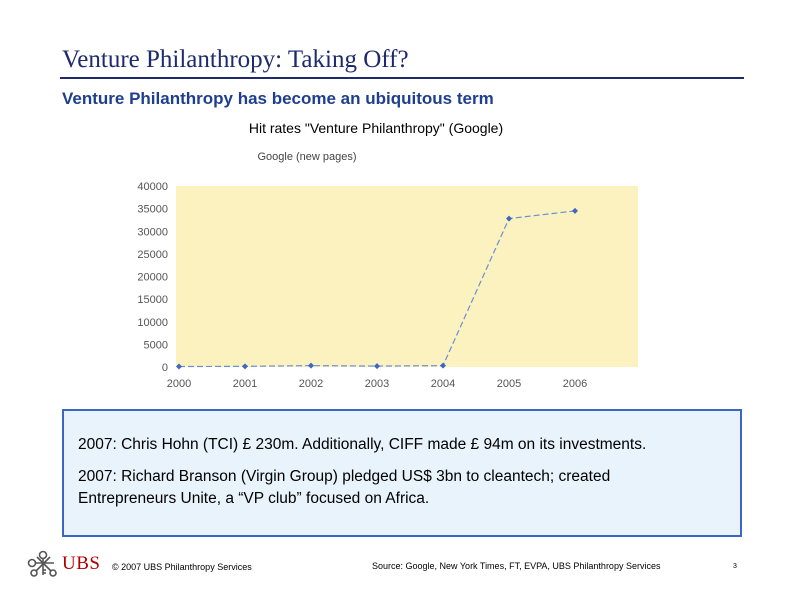 This screenshot has width=792, height=594. What do you see at coordinates (152, 210) in the screenshot?
I see `y-tick-label: 35000` at bounding box center [152, 210].